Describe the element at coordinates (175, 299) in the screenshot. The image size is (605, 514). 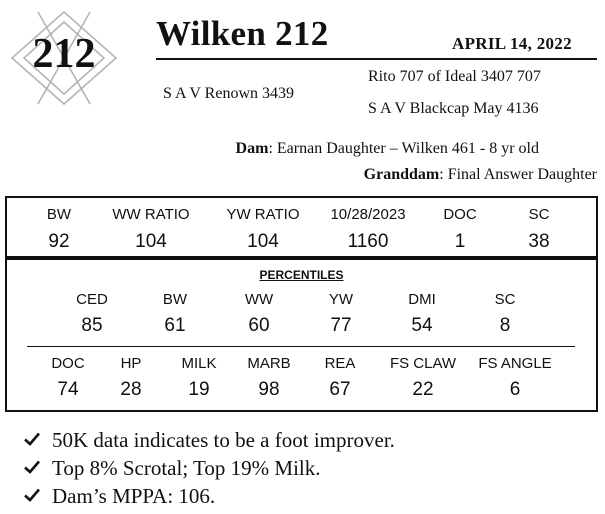
I see `pct-header-bw: BW` at that location.